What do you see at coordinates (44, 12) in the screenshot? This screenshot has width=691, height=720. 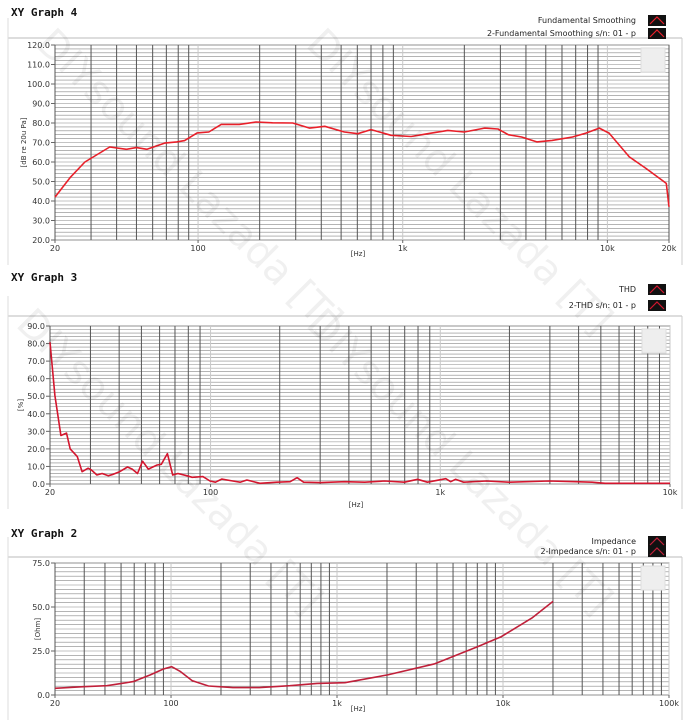 I see `graph4-title: XY Graph 4` at bounding box center [44, 12].